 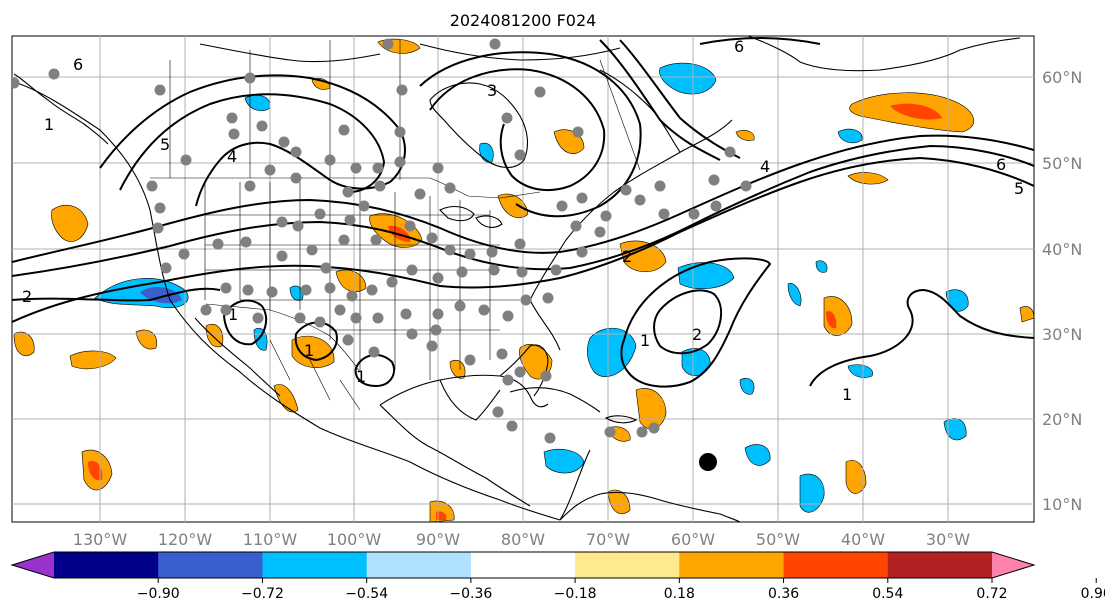 I want to click on lon-label: 120°W, so click(x=185, y=539).